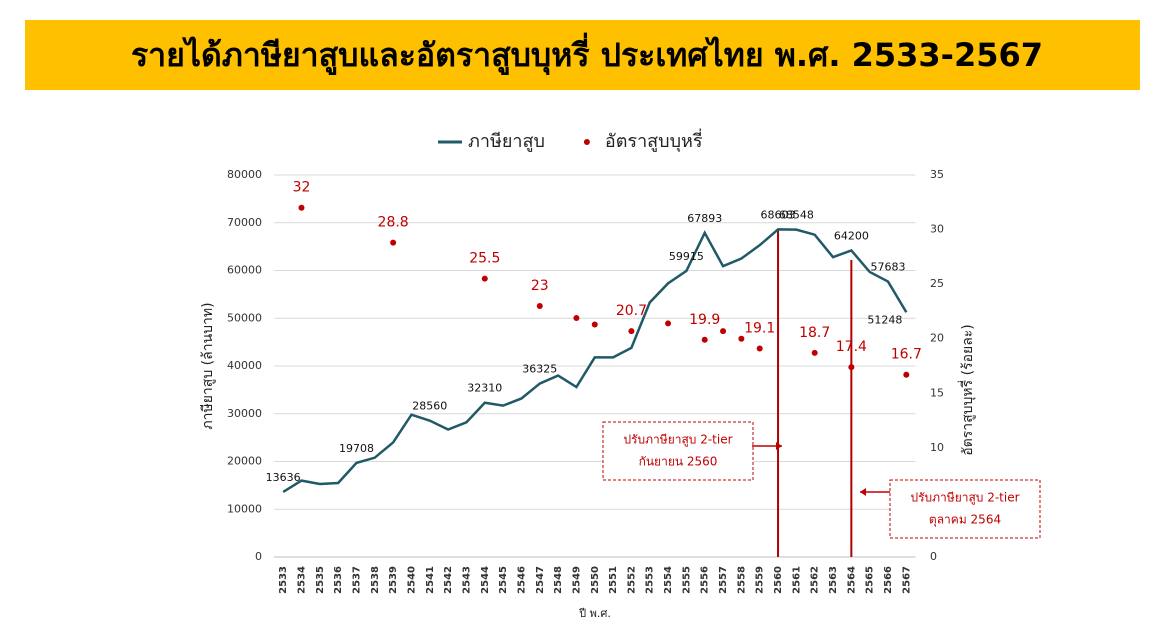  What do you see at coordinates (967, 390) in the screenshot?
I see `y2-axis-label: อัตราสูบบุหรี่ (ร้อยละ)` at bounding box center [967, 390].